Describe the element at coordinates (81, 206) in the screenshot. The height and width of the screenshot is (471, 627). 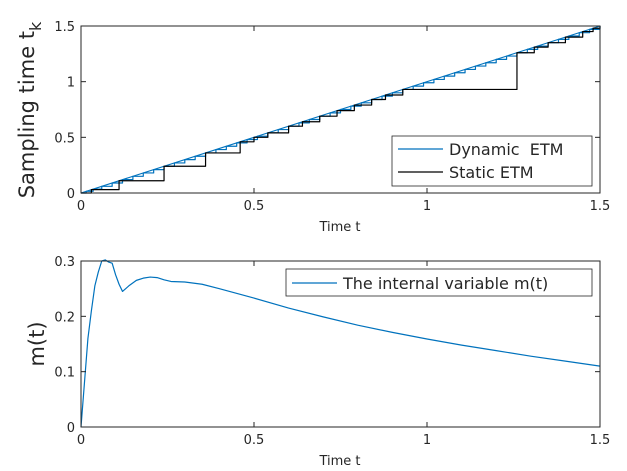
I see `top-x-tick-label: 0` at that location.